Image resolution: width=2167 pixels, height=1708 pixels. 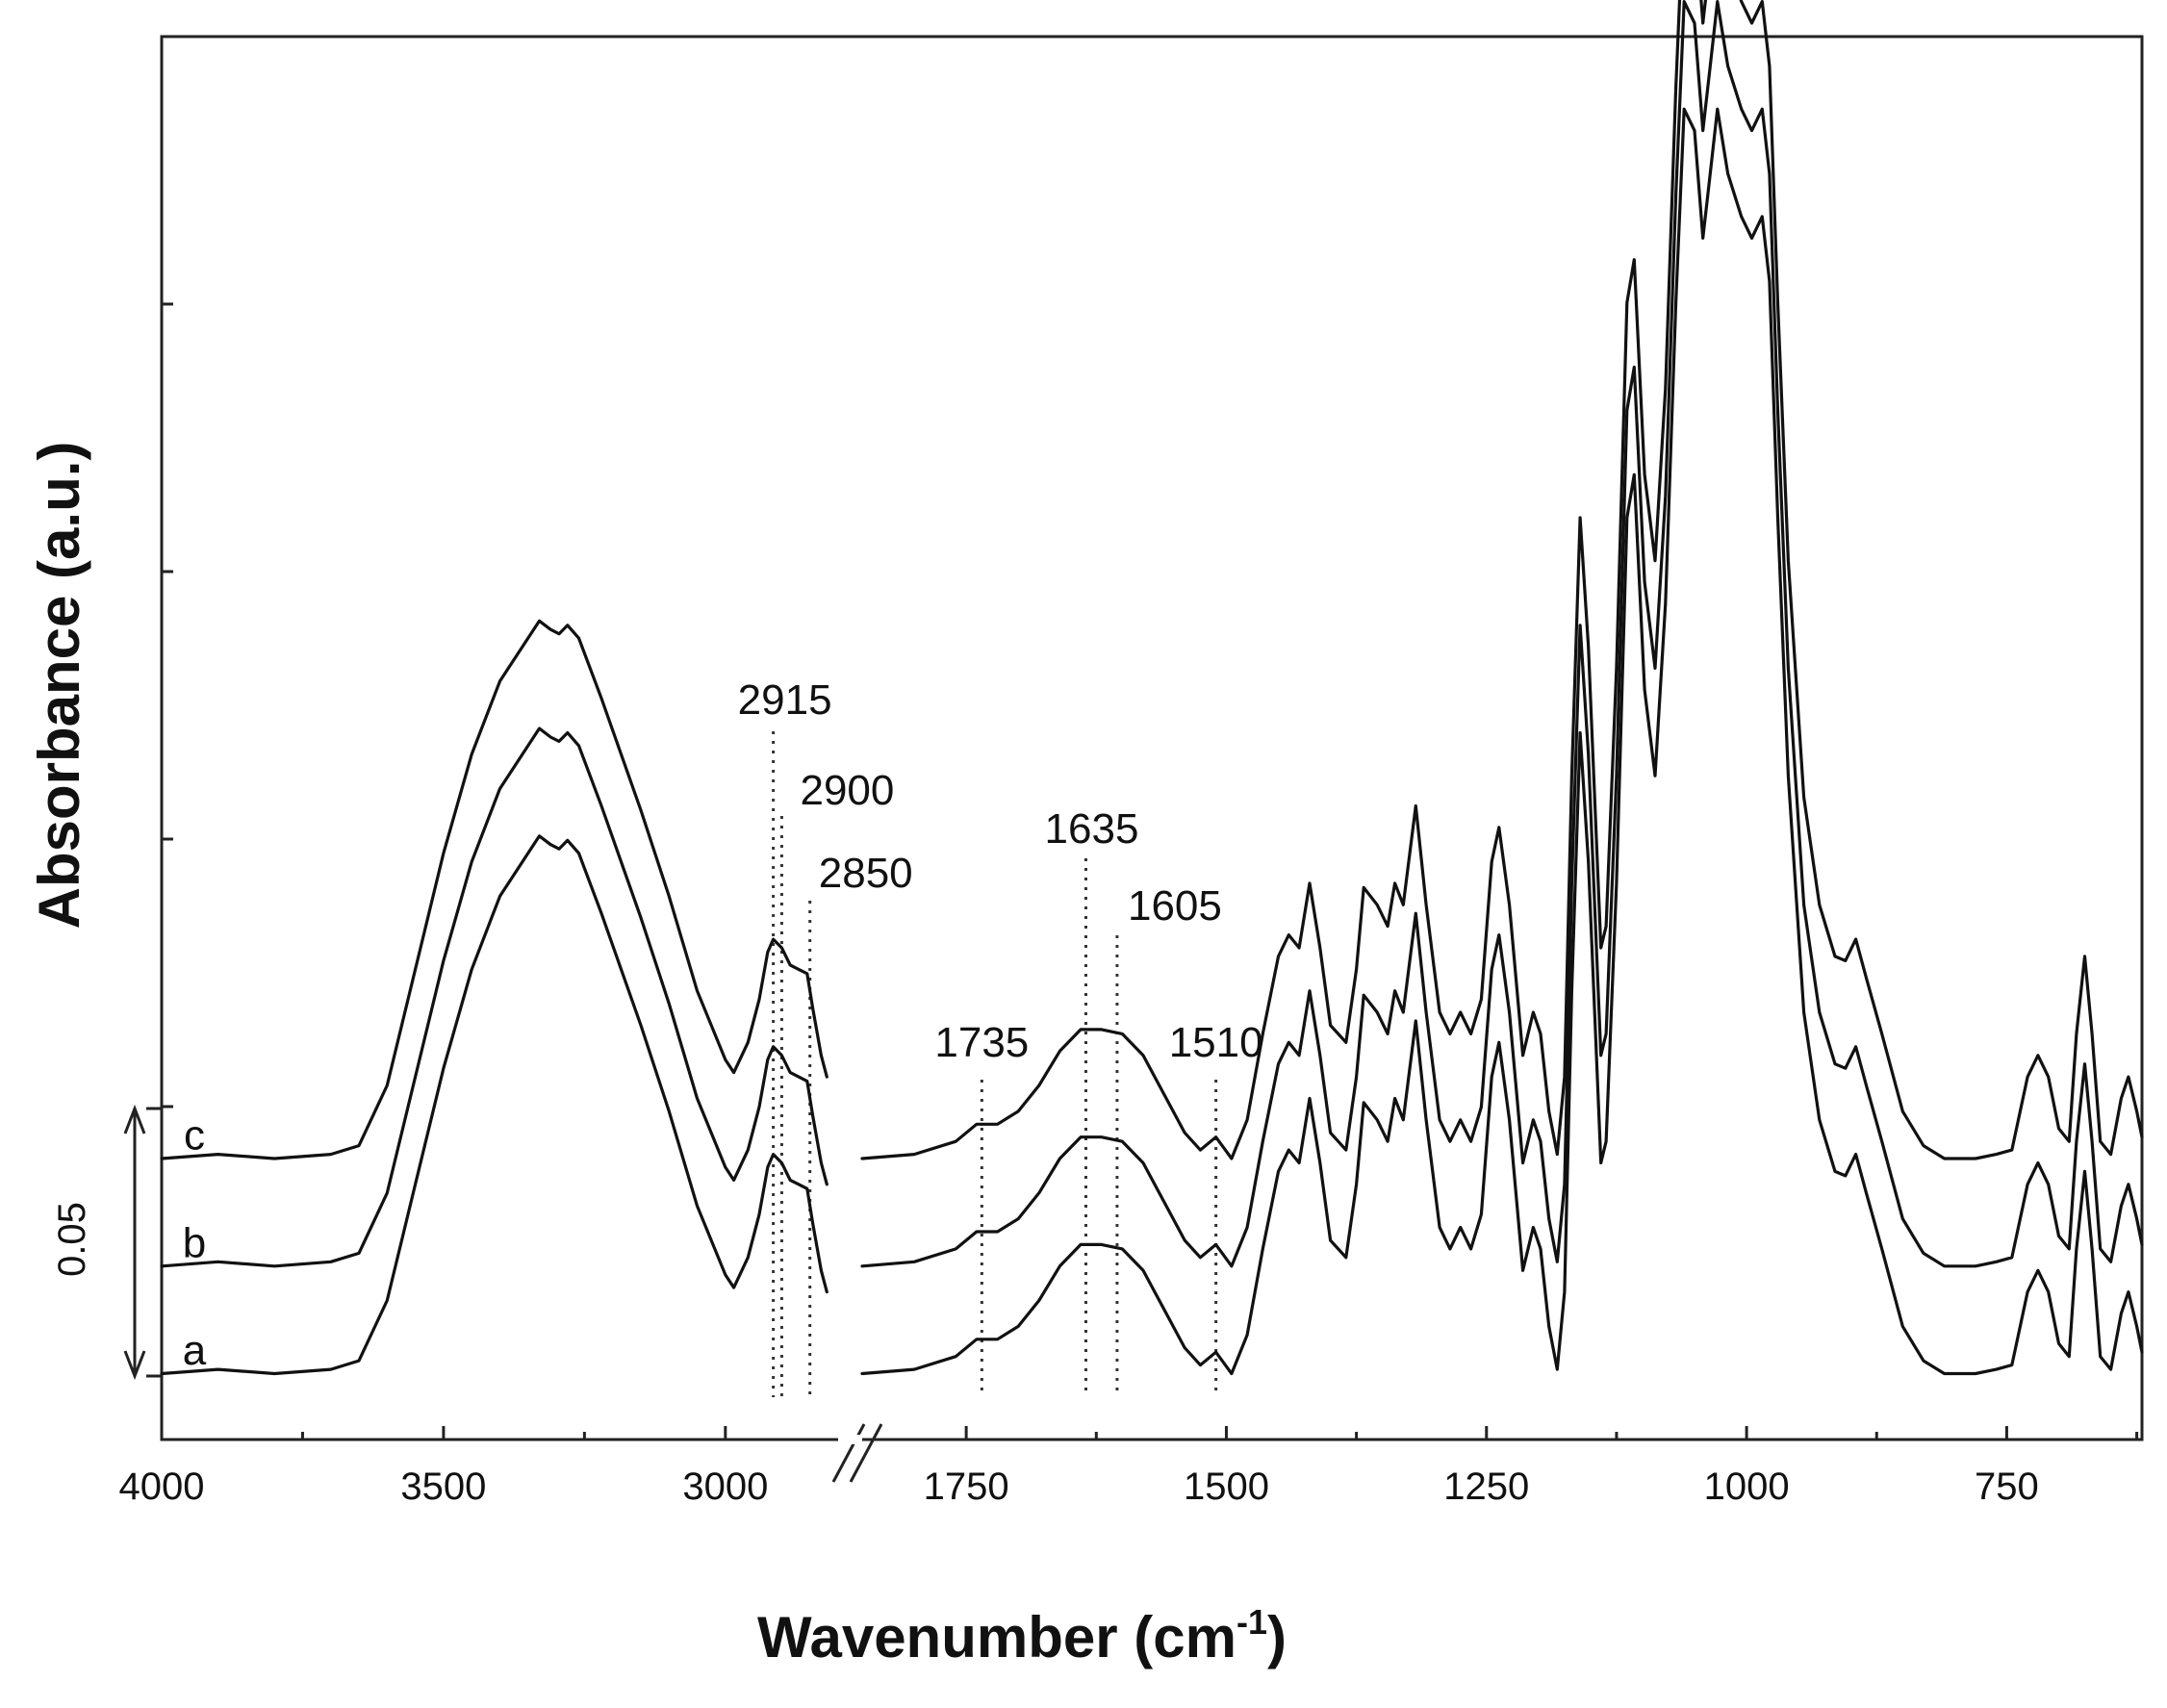 I want to click on series-label-c: c, so click(x=194, y=1136).